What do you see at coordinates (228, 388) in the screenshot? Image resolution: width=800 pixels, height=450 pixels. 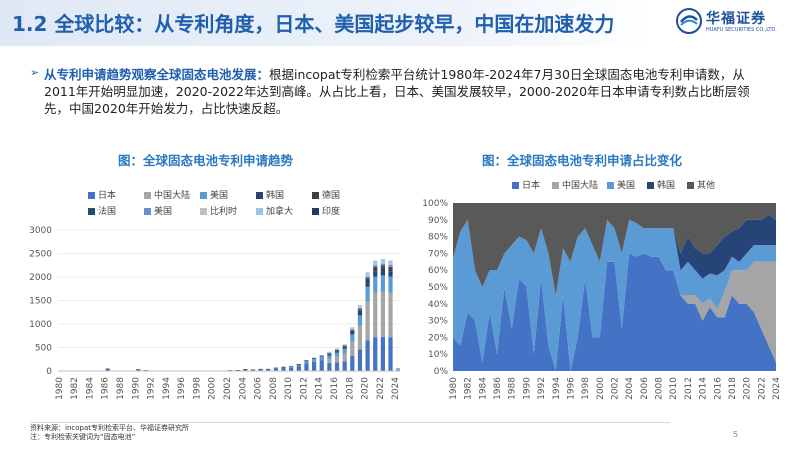 I see `chart1-xtick-label: 2002` at bounding box center [228, 388].